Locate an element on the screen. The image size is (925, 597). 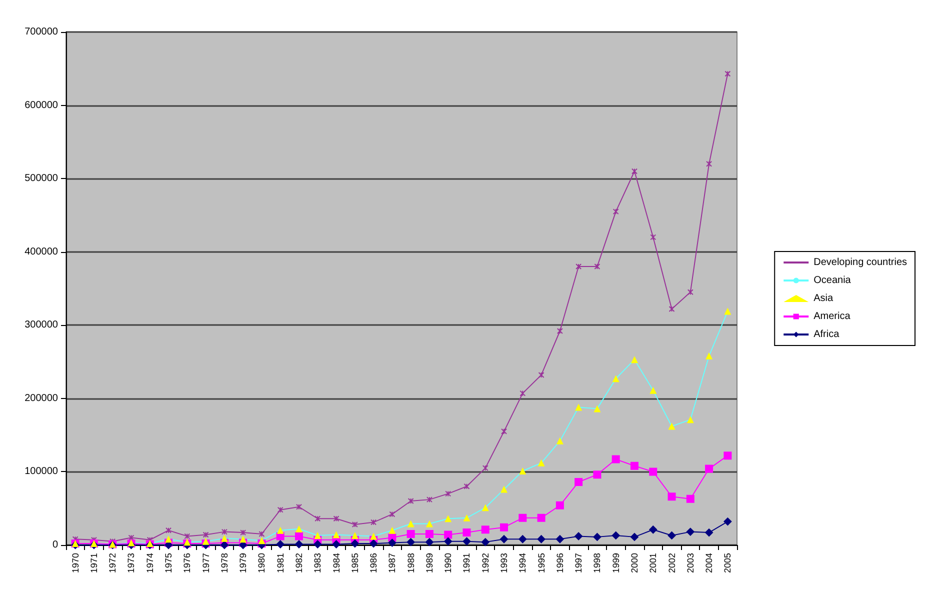
x-tick-label: 1984 is located at coordinates (336, 563).